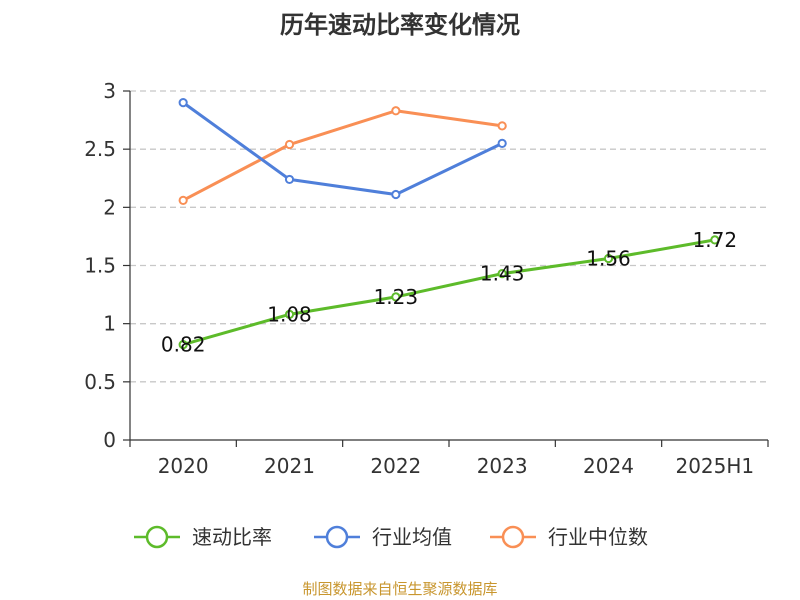 This screenshot has width=800, height=600. I want to click on chart-title: 历年速动比率变化情况, so click(400, 25).